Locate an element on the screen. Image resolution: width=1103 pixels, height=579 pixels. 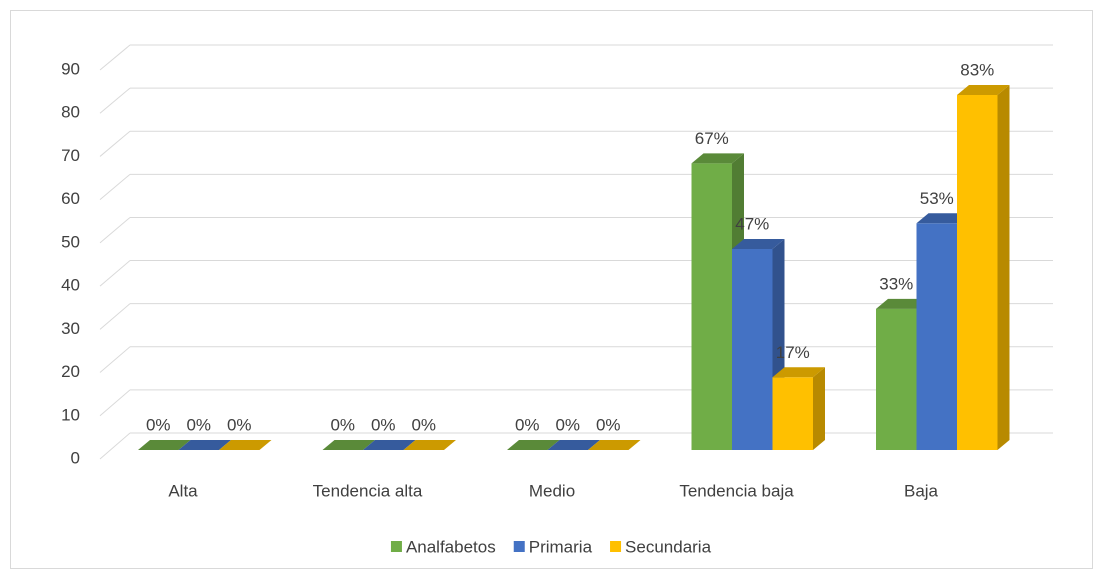
y-tick-label: 70 is located at coordinates (70, 155).